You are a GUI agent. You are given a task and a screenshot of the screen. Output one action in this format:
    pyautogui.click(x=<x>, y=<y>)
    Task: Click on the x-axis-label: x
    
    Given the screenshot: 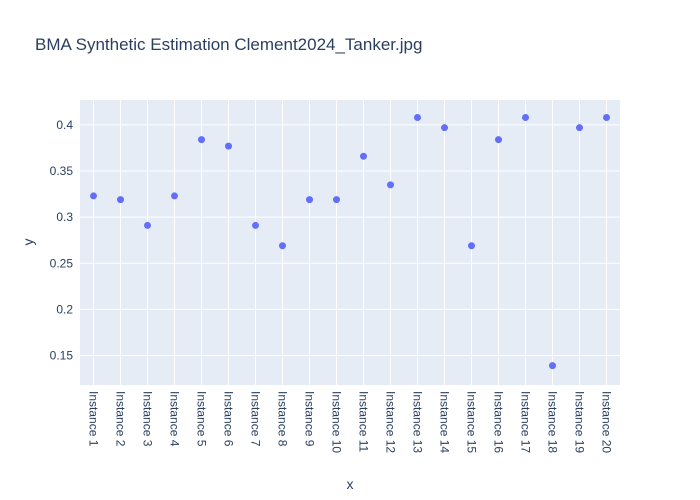 What is the action you would take?
    pyautogui.click(x=350, y=484)
    